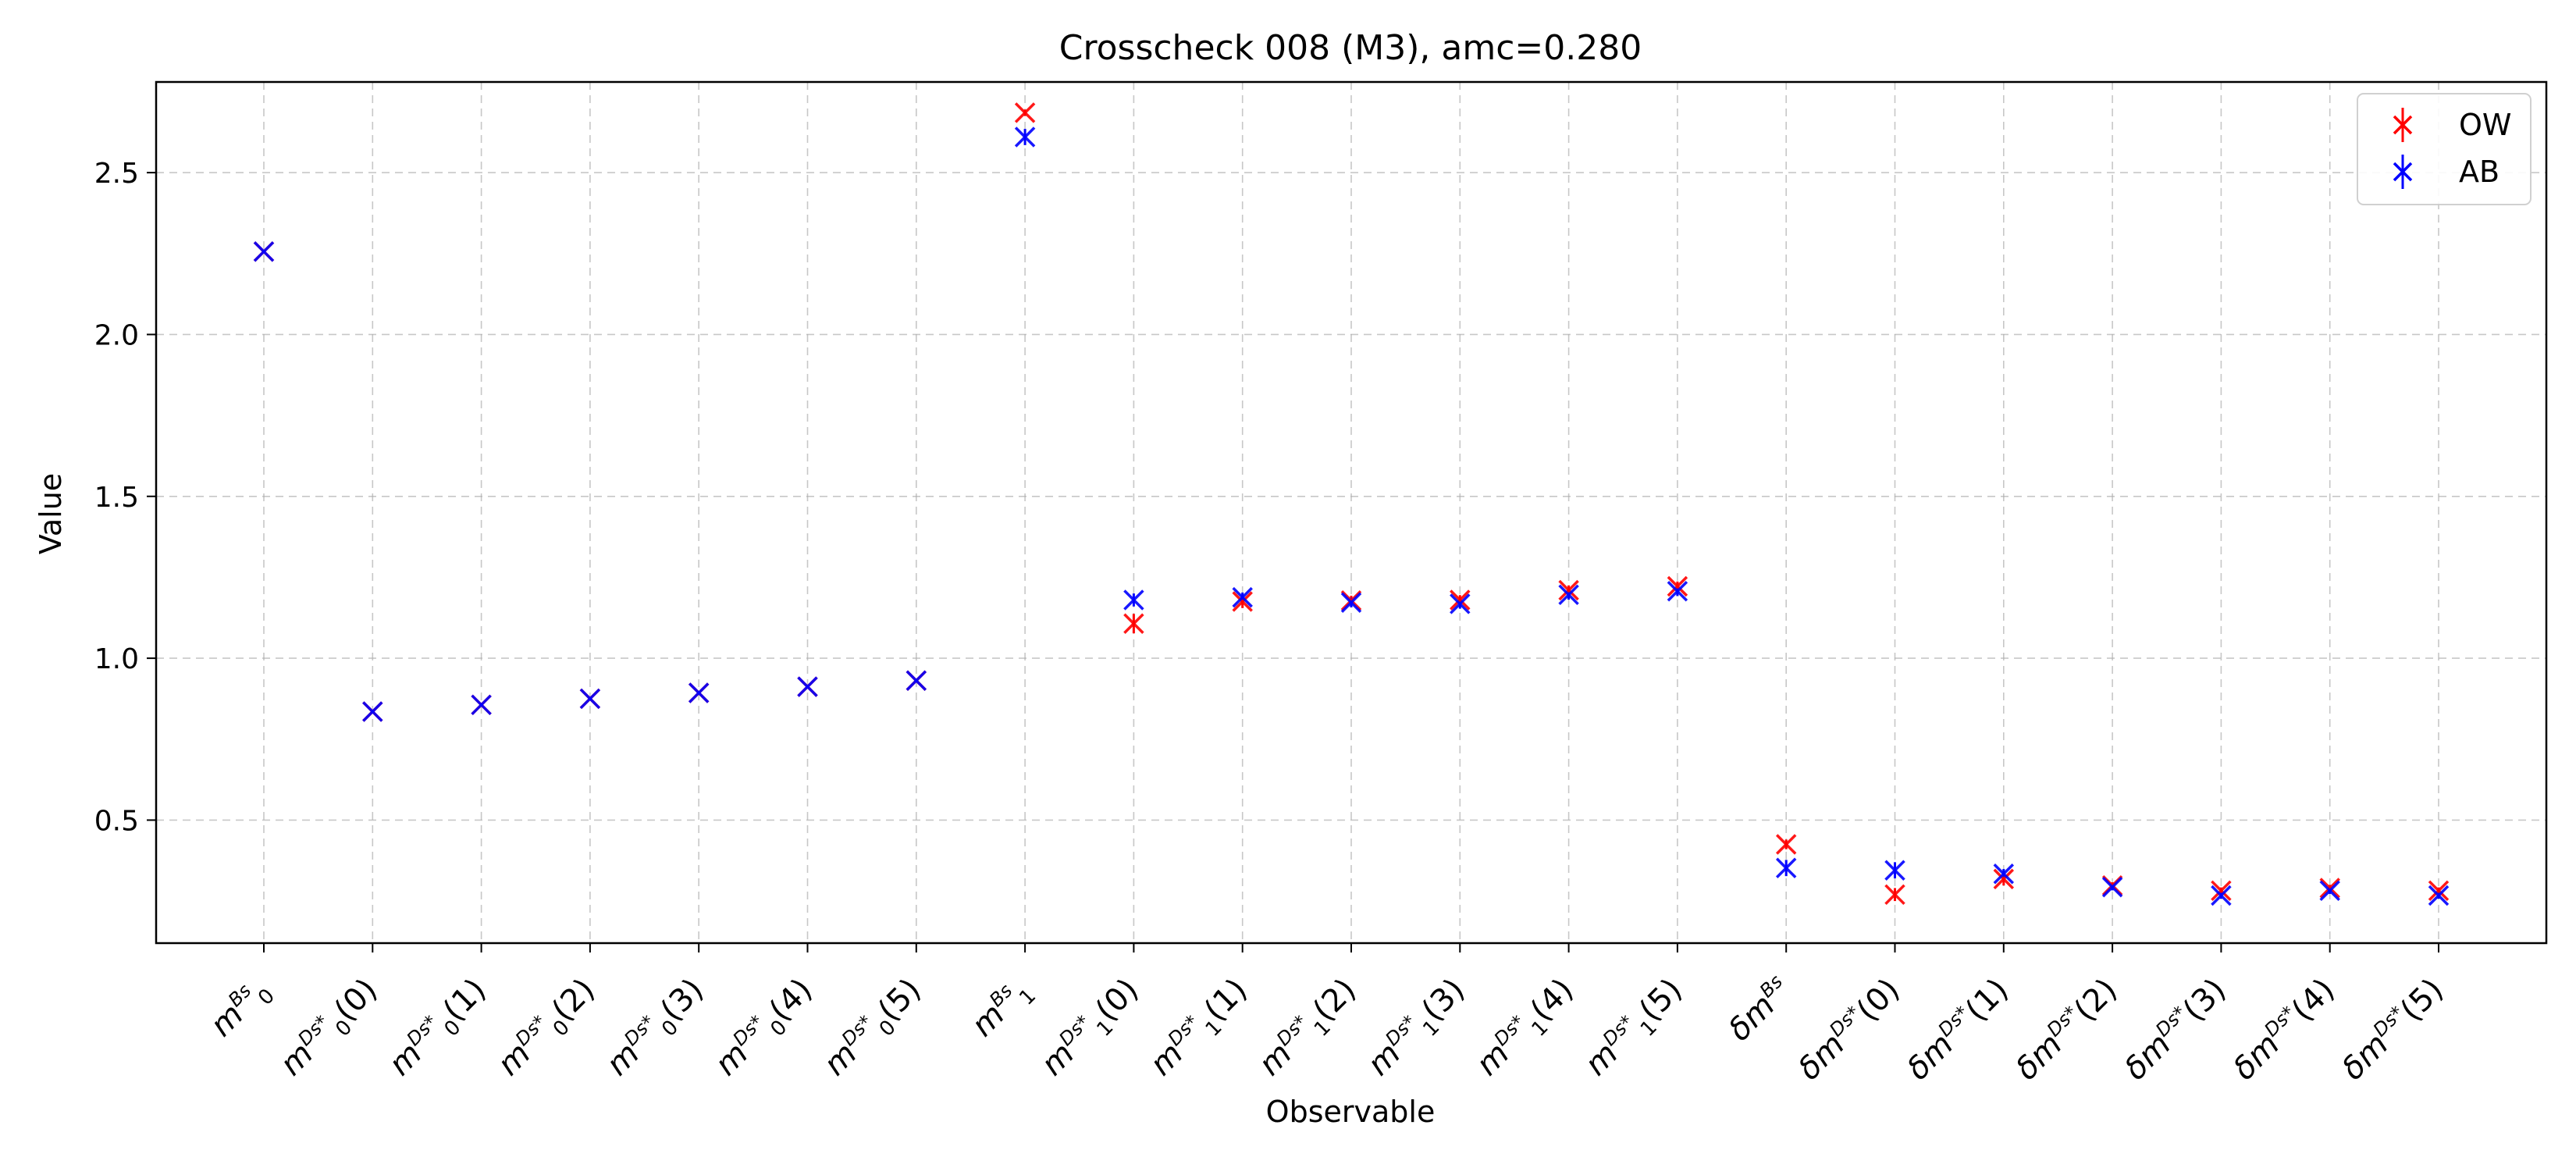 The width and height of the screenshot is (2576, 1175). What do you see at coordinates (1351, 1112) in the screenshot?
I see `x-axis-label: Observable` at bounding box center [1351, 1112].